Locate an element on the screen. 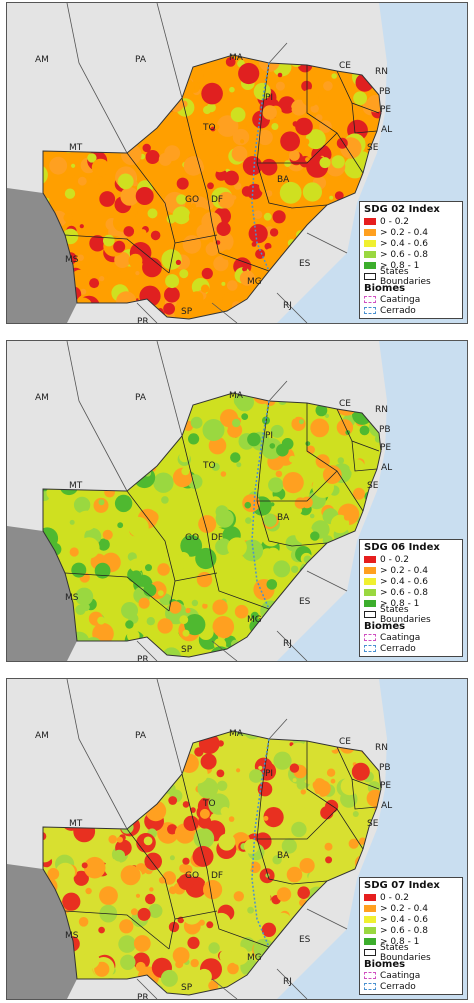 The height and width of the screenshot is (1003, 474). state-label-pr: PR is located at coordinates (143, 320).